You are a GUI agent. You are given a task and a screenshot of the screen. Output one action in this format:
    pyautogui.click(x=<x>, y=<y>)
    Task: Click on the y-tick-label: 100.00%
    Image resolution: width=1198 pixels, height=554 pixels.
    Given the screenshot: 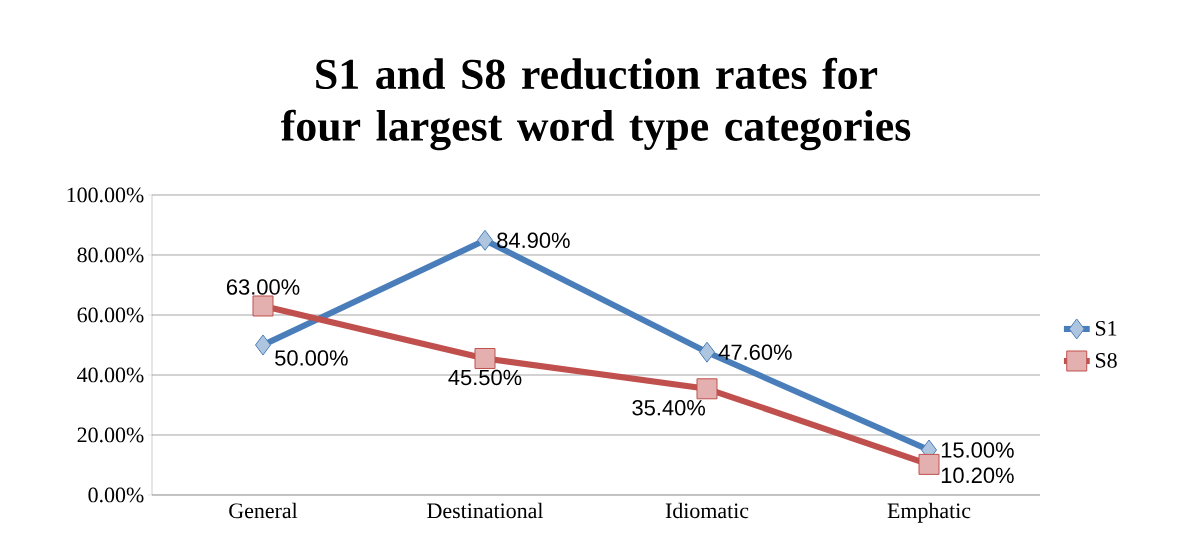 What is the action you would take?
    pyautogui.click(x=105, y=195)
    